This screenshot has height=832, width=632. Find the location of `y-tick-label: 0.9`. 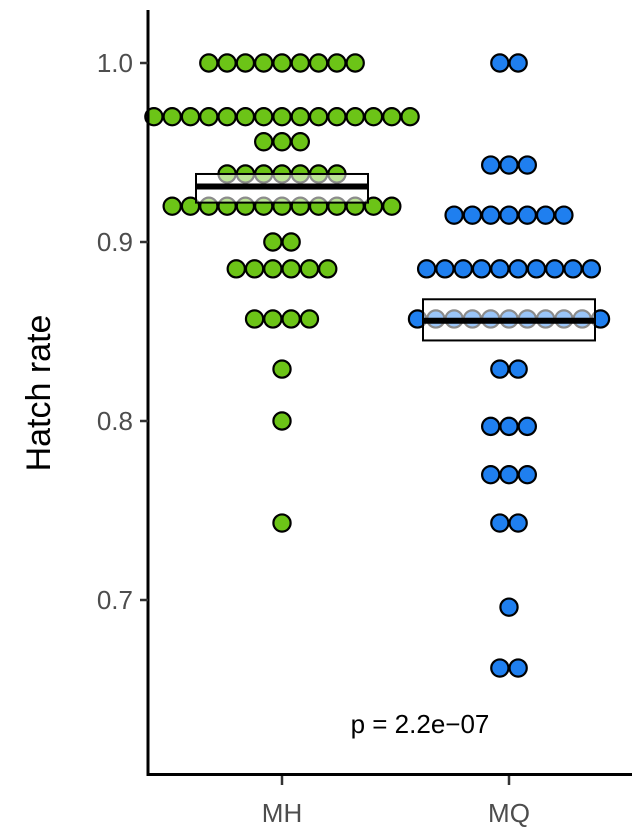

y-tick-label: 0.9 is located at coordinates (115, 242).